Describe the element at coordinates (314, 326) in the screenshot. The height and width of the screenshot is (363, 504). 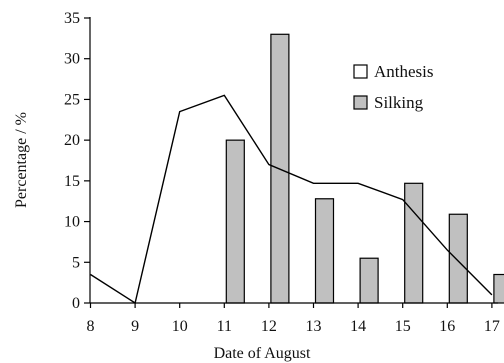
I see `x-tick-label: 13` at that location.